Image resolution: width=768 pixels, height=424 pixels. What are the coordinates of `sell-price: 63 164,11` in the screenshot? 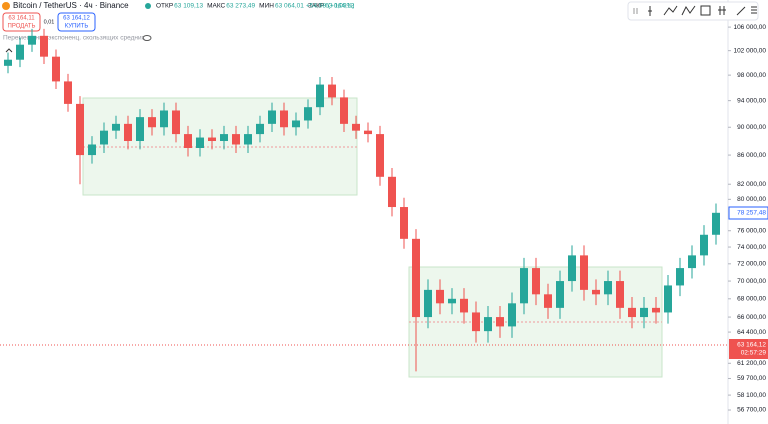 It's located at (21, 19).